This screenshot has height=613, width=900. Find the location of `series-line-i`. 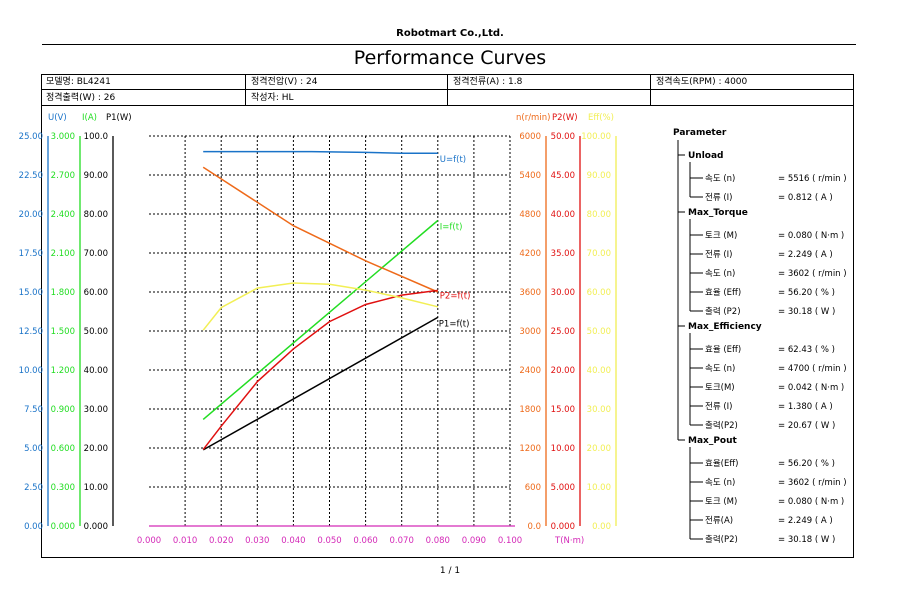

series-line-i is located at coordinates (320, 319).